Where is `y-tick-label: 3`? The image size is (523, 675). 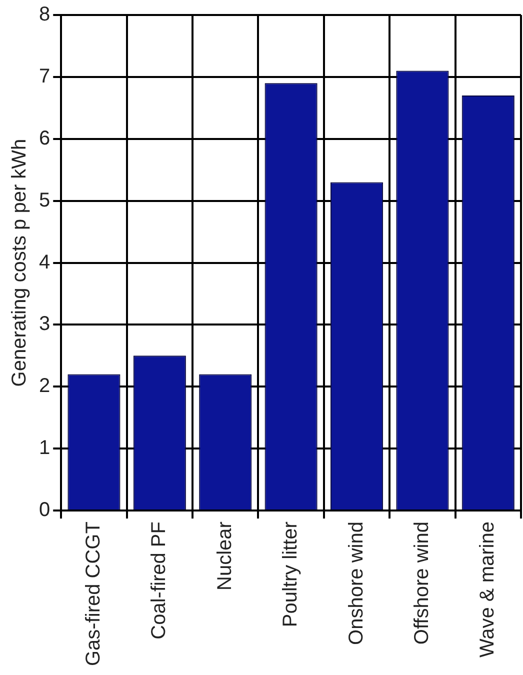
y-tick-label: 3 is located at coordinates (44, 324).